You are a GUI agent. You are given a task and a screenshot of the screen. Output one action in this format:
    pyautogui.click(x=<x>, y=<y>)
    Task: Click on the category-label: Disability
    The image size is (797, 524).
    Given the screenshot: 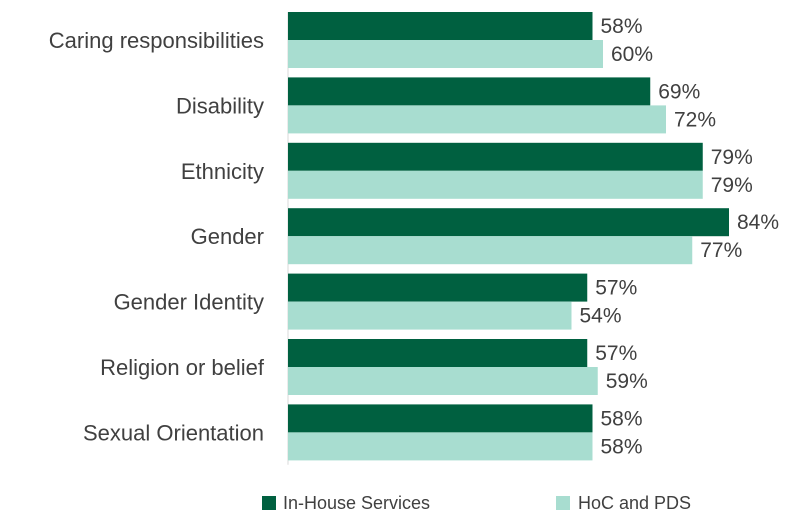 What is the action you would take?
    pyautogui.click(x=220, y=105)
    